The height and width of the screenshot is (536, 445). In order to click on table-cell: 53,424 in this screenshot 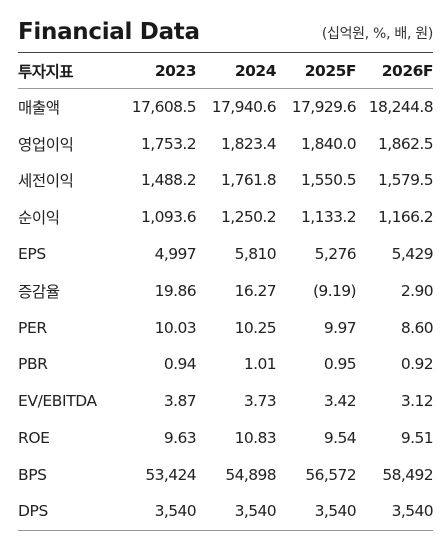, I will do `click(170, 474)`.